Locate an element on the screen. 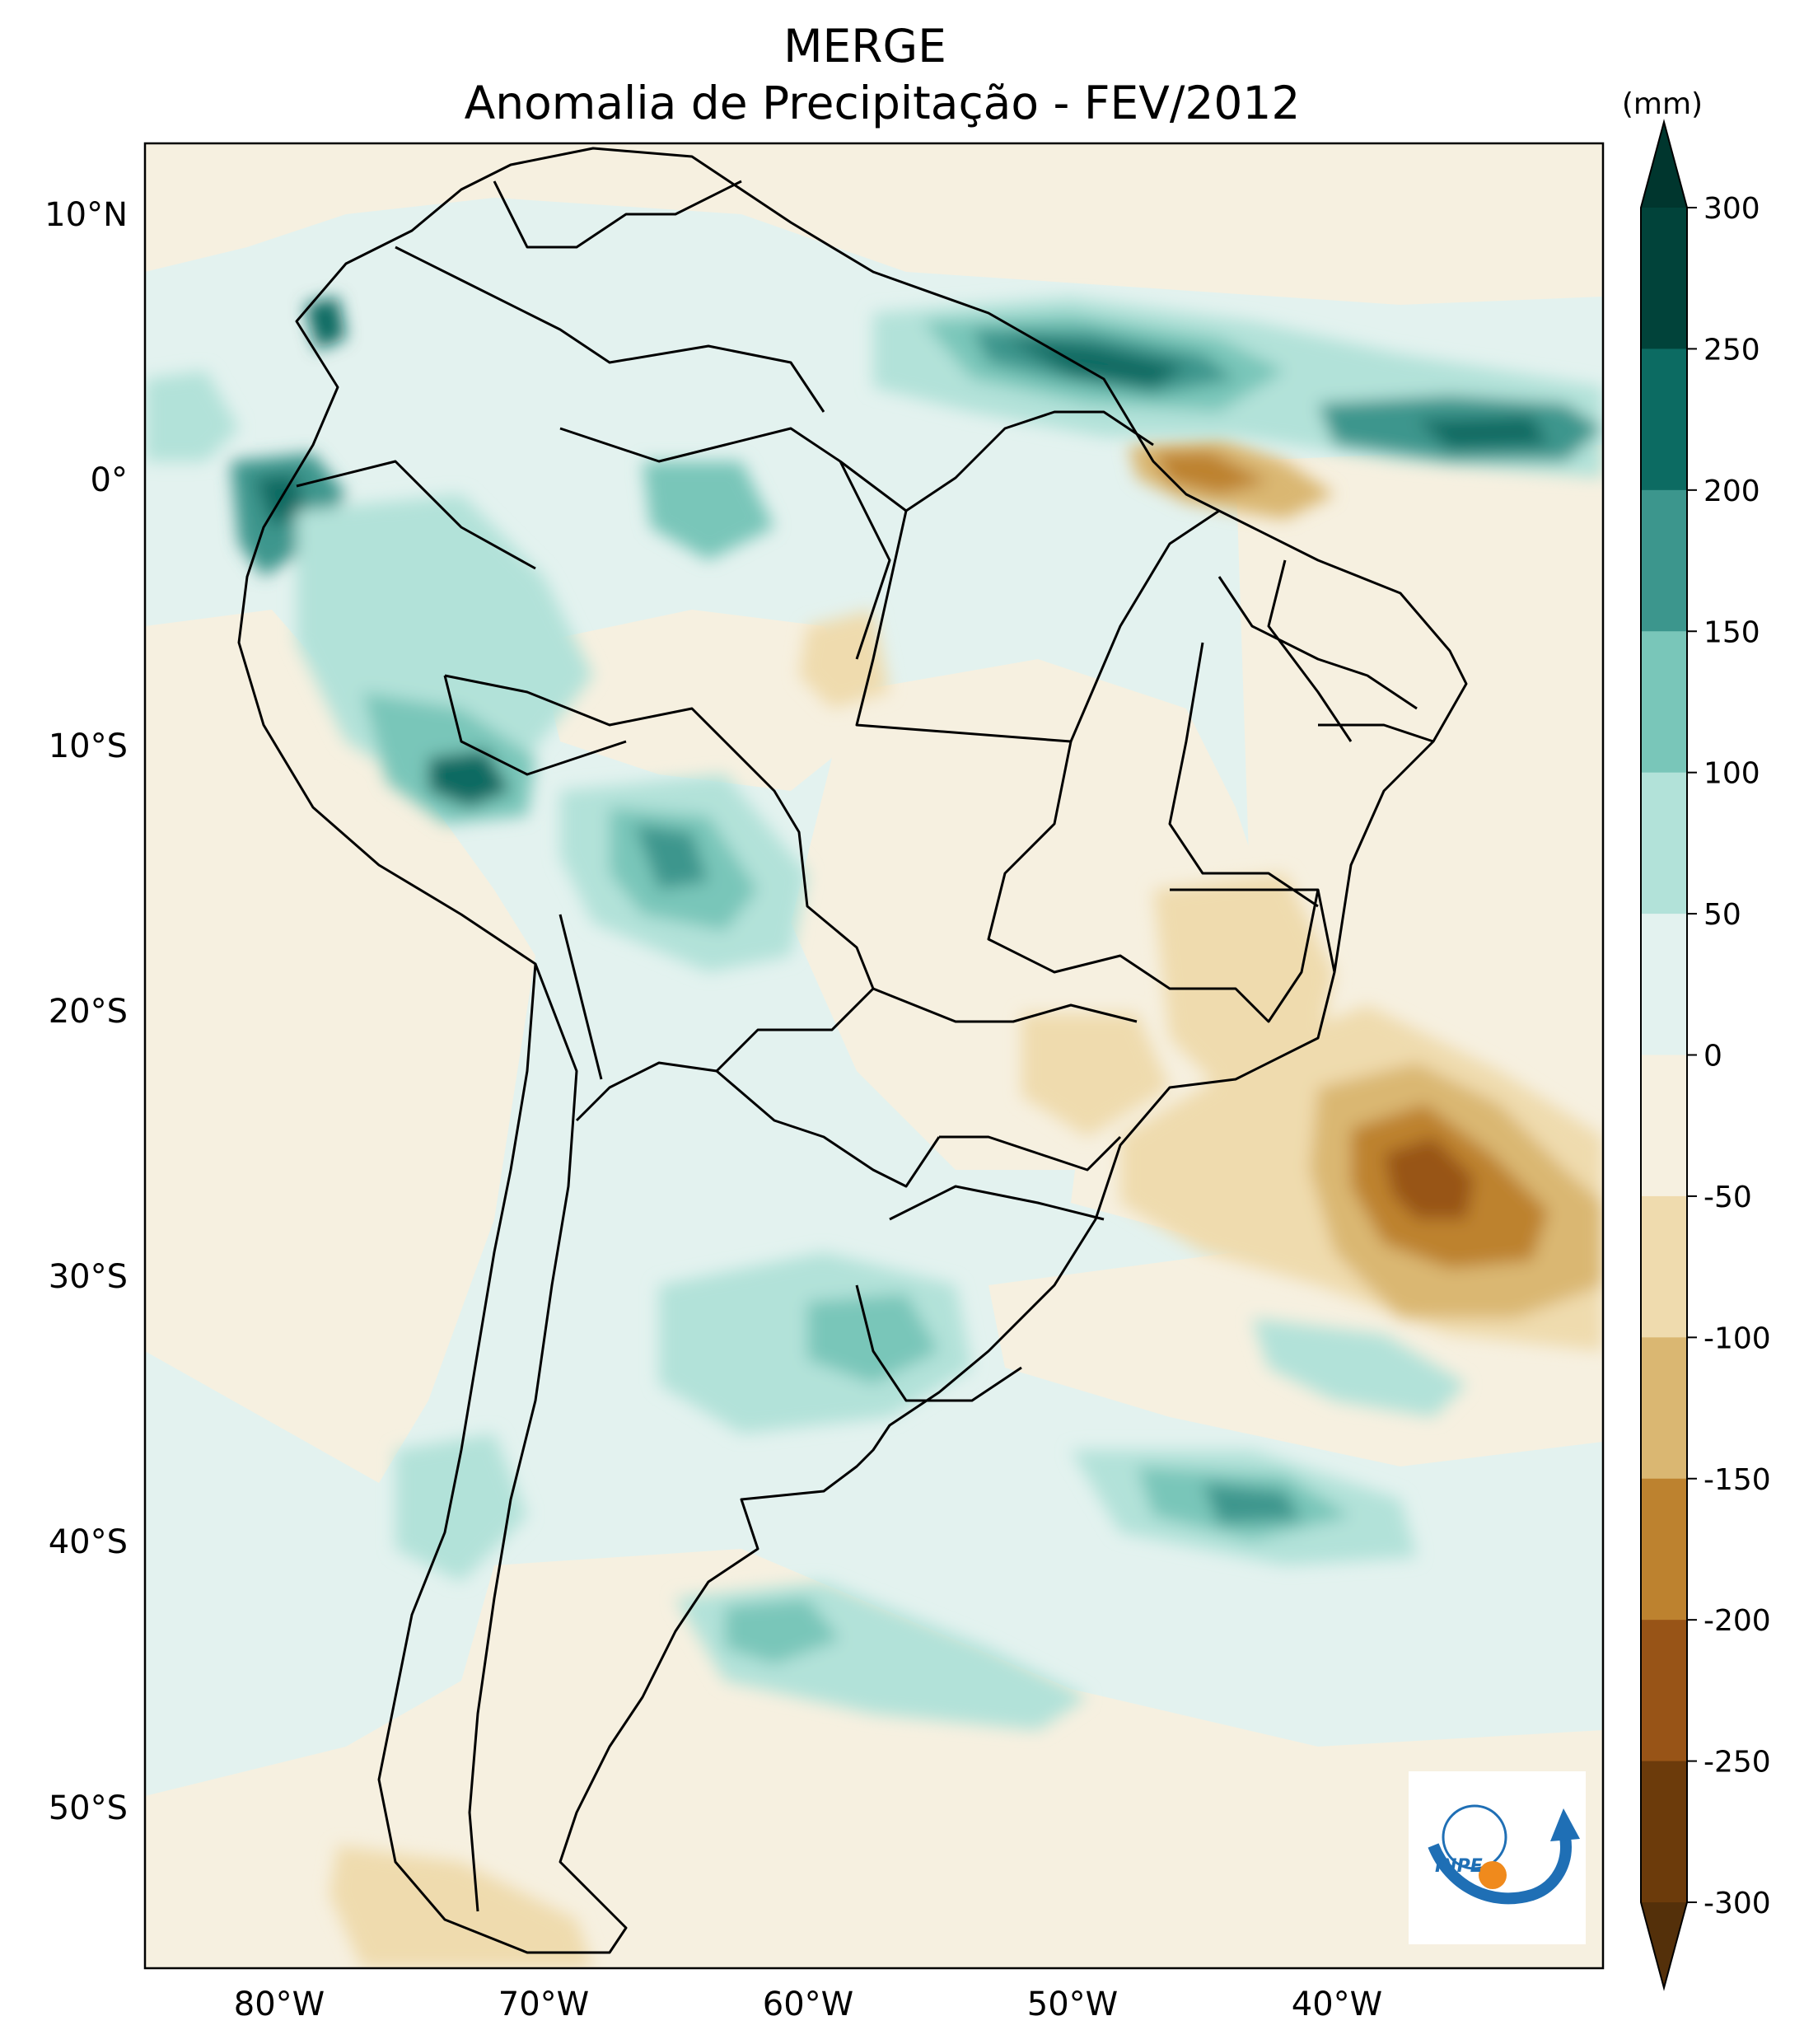  colorbar-tick-label: -50 is located at coordinates (1728, 1197).